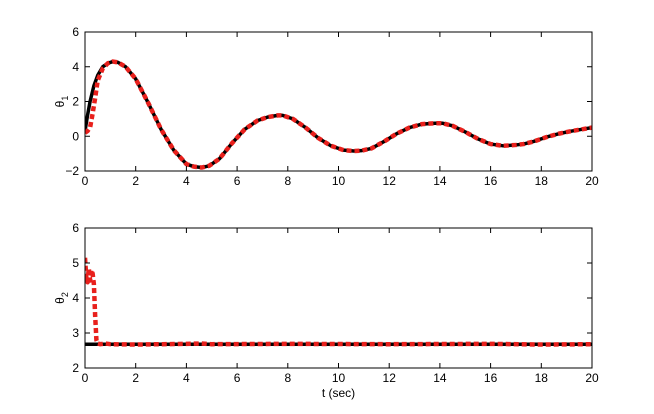 The width and height of the screenshot is (654, 414). I want to click on y-tick-label: 3, so click(75, 333).